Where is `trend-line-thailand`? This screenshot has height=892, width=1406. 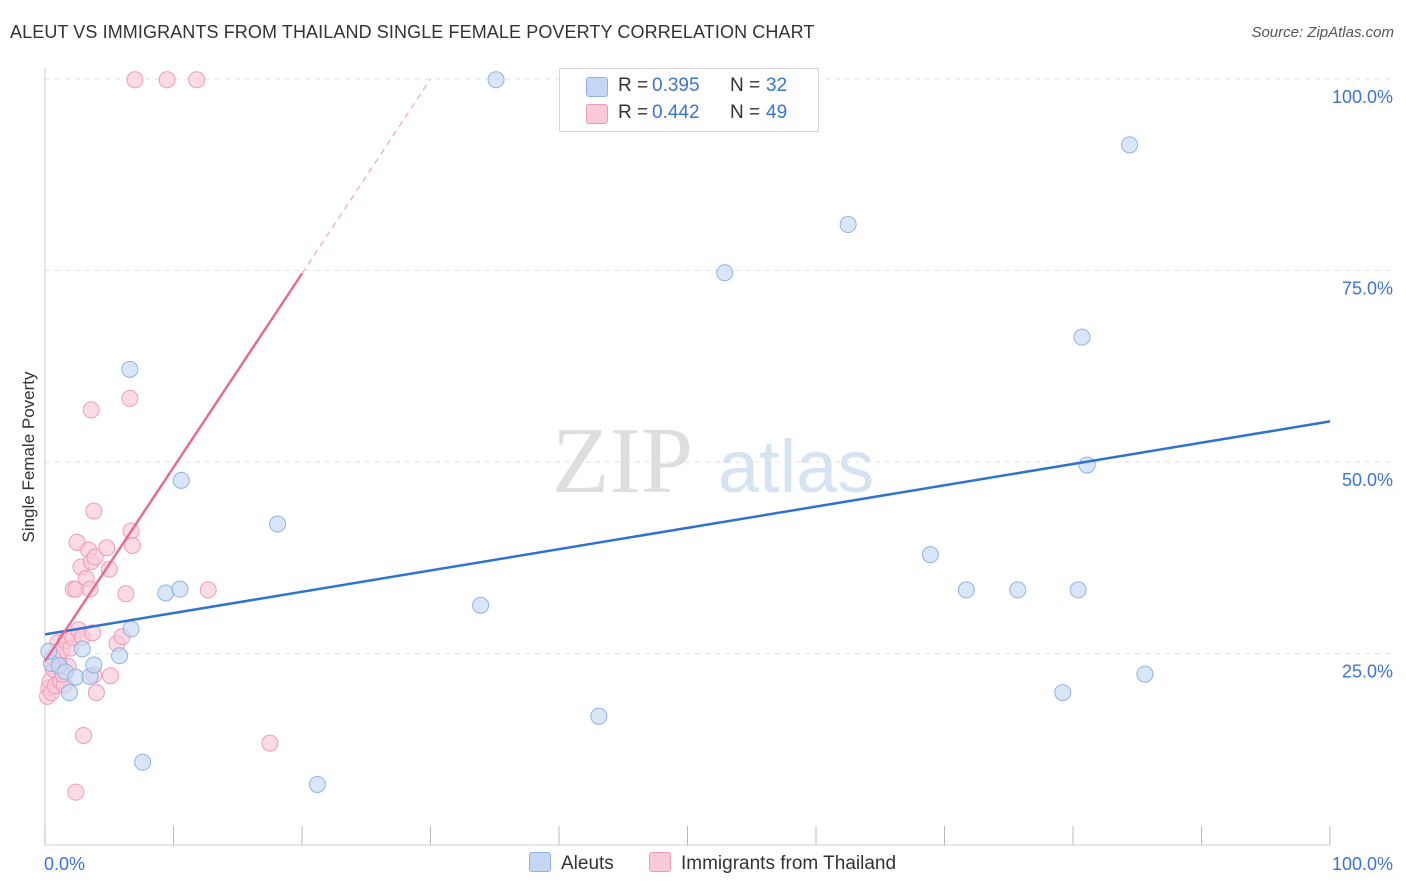
trend-line-thailand is located at coordinates (173, 467).